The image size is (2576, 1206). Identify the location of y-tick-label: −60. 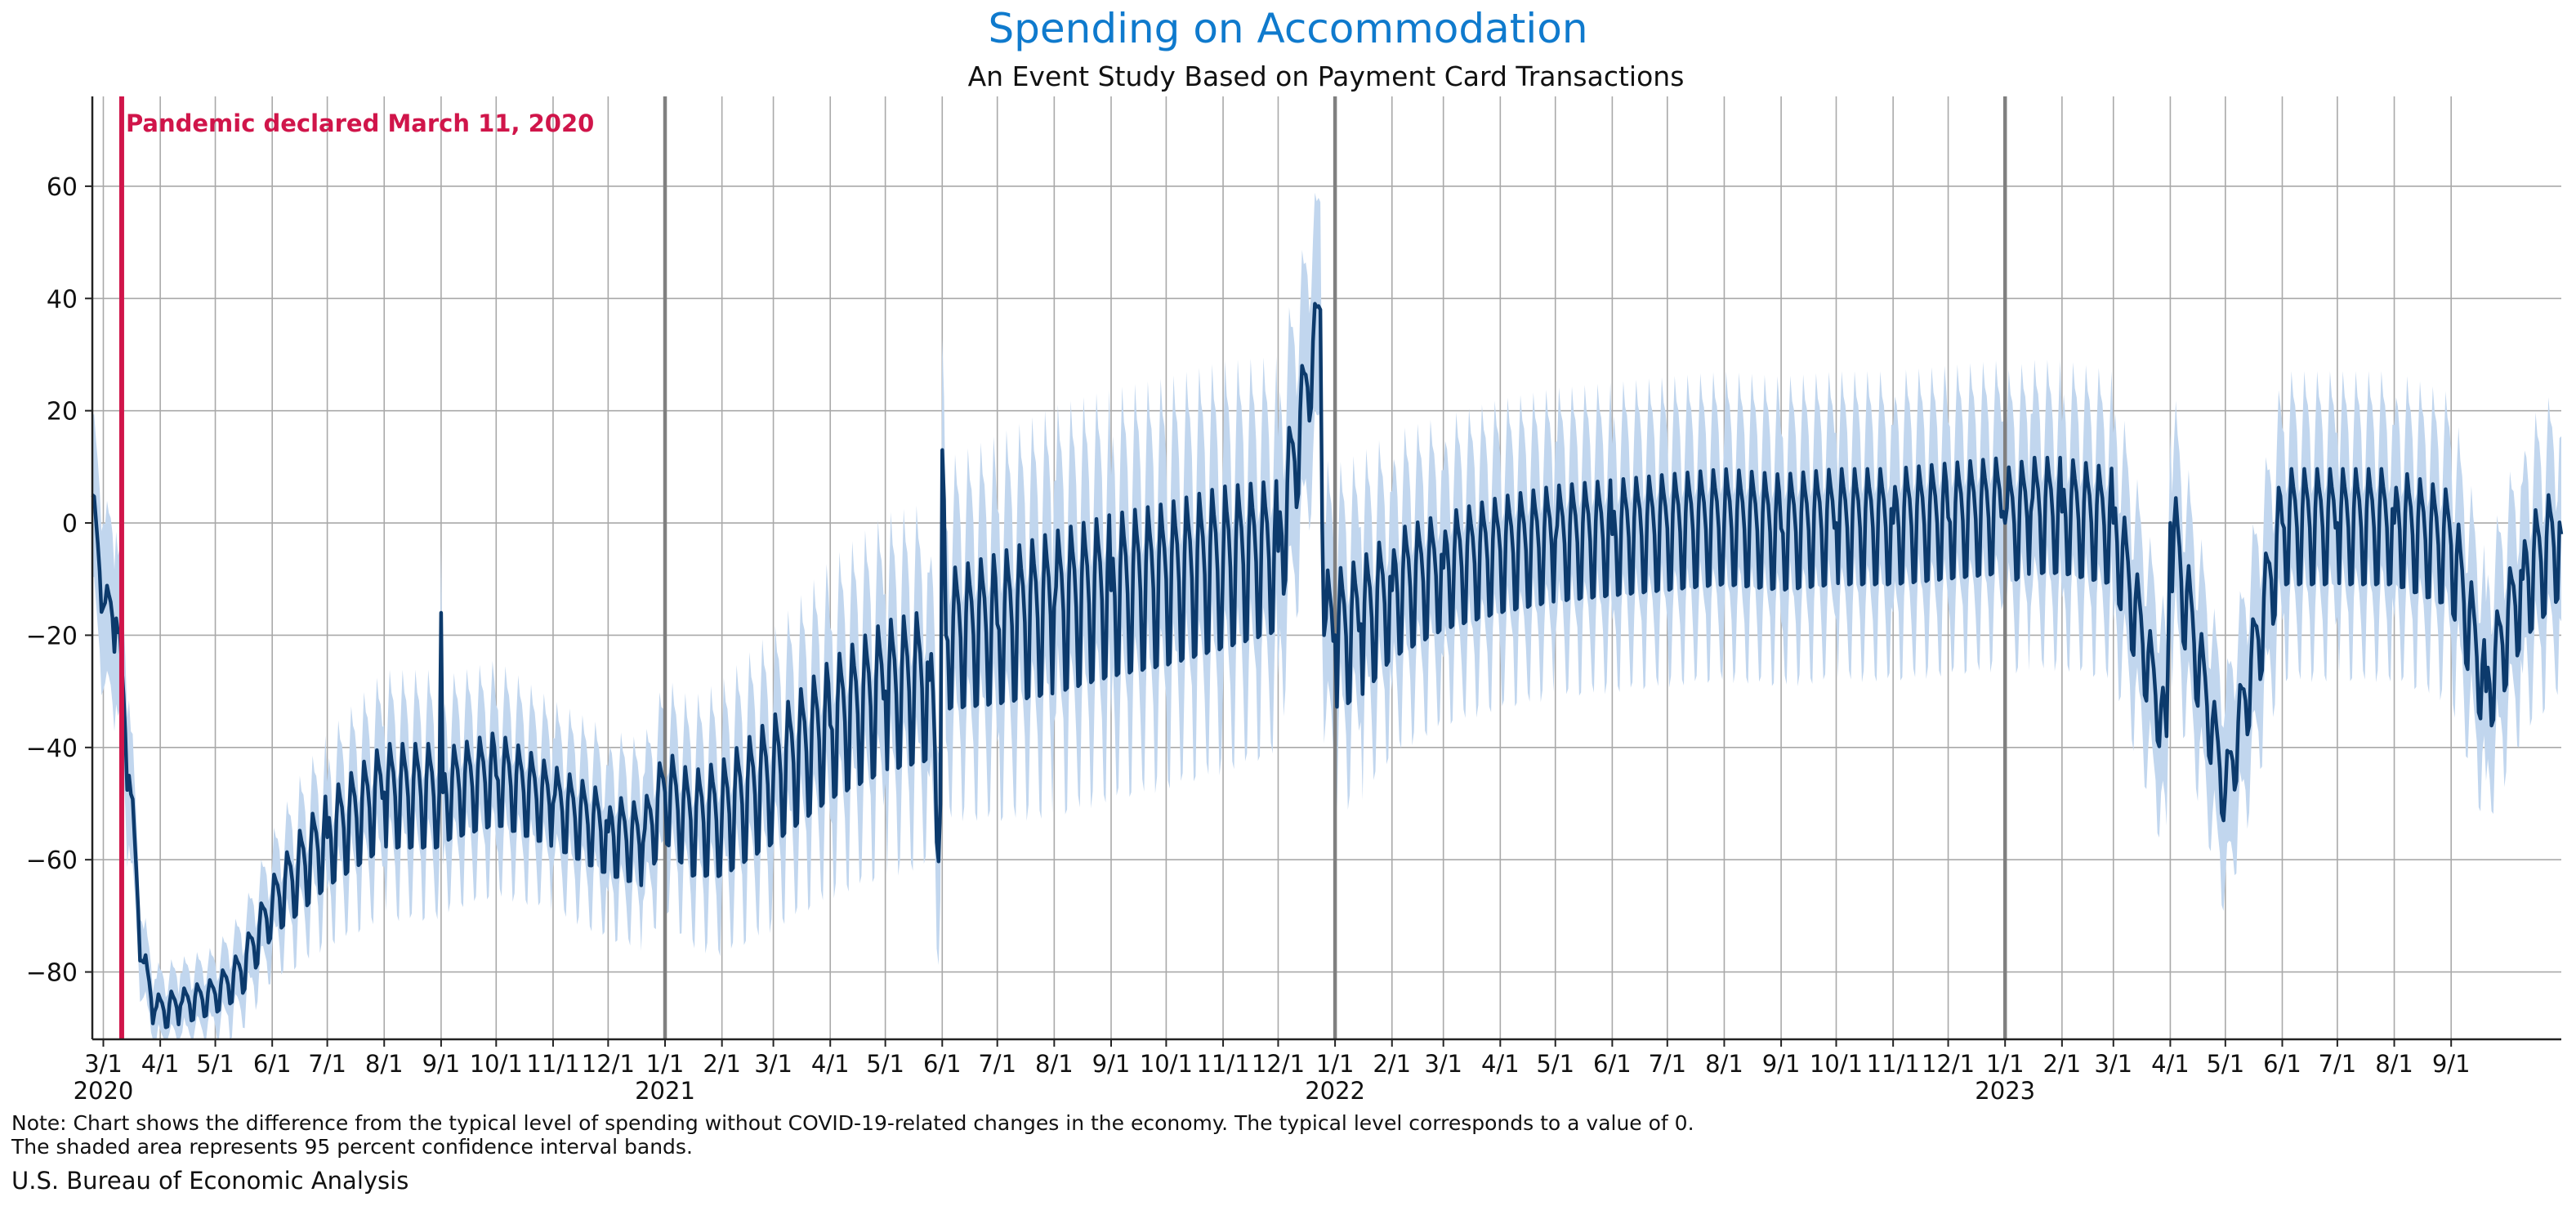
(52, 860).